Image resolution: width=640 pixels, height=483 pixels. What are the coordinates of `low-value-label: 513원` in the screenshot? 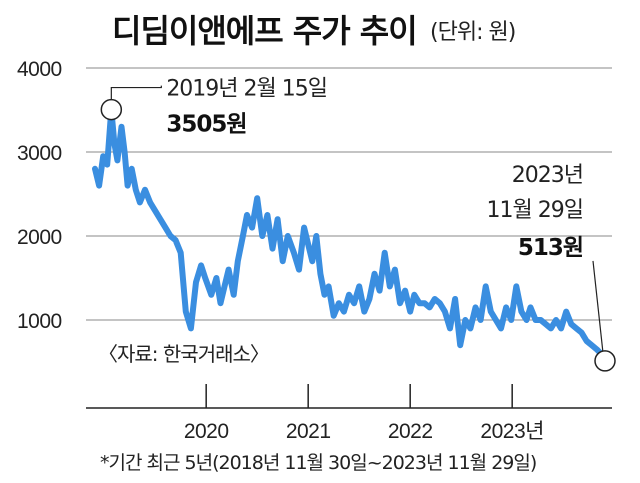 It's located at (550, 248).